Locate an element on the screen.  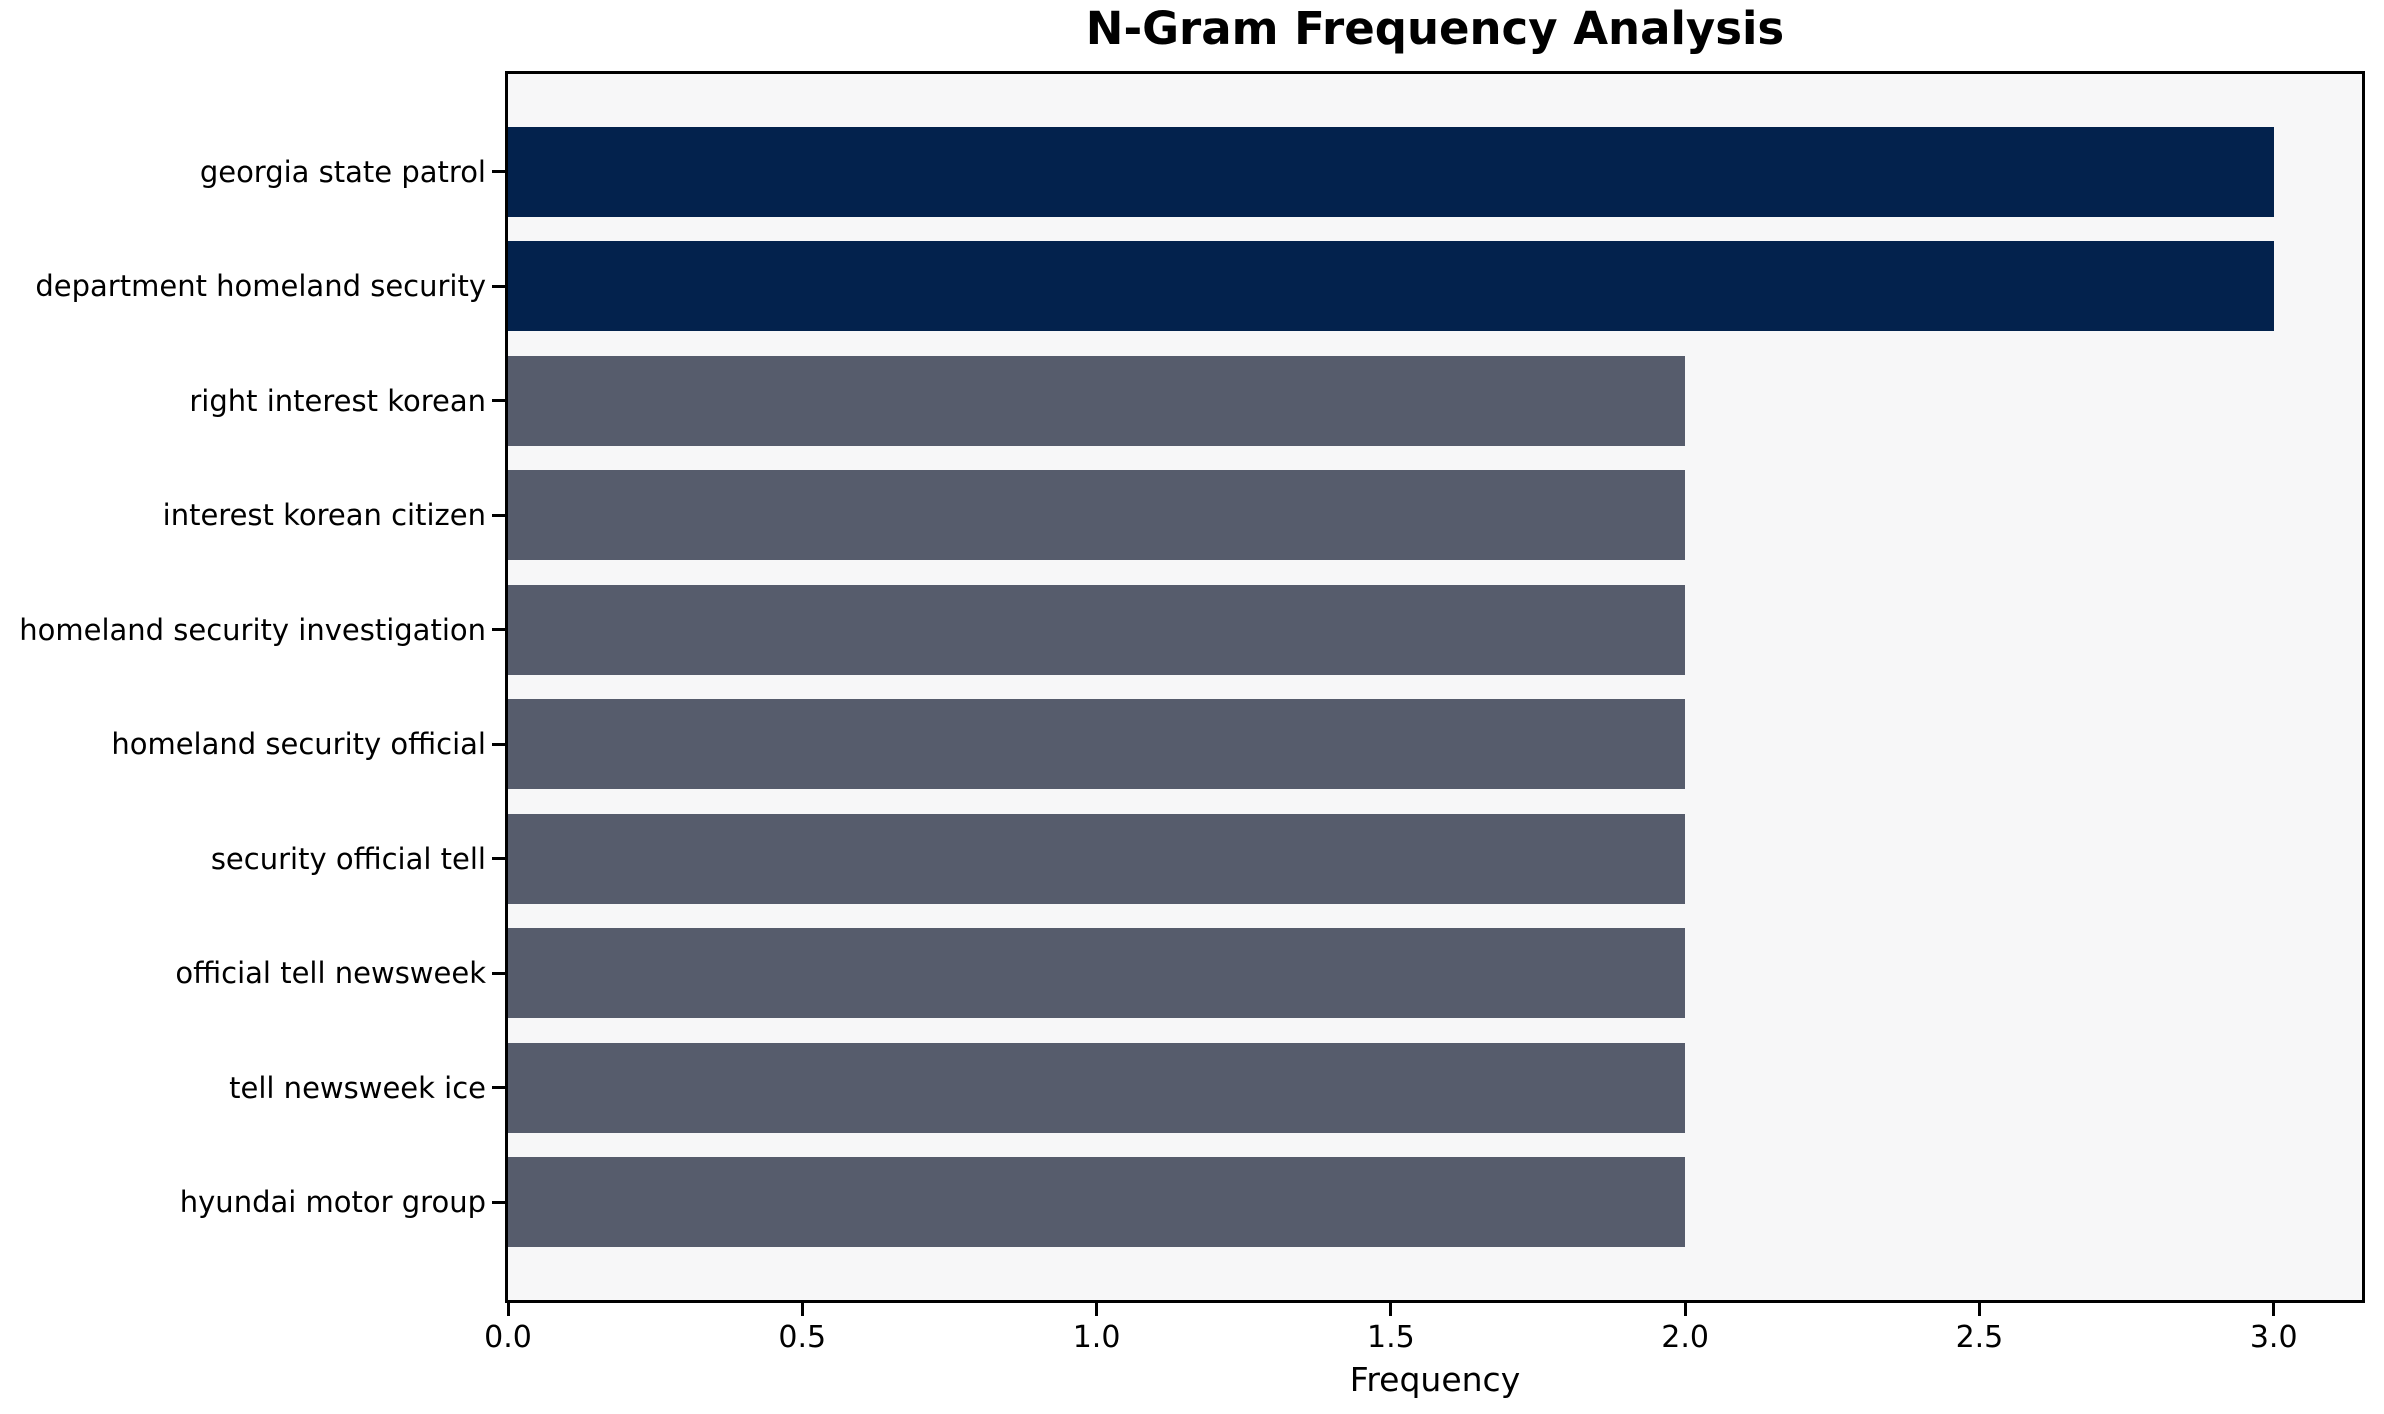
x-tick-label: 2.5 is located at coordinates (1979, 1337).